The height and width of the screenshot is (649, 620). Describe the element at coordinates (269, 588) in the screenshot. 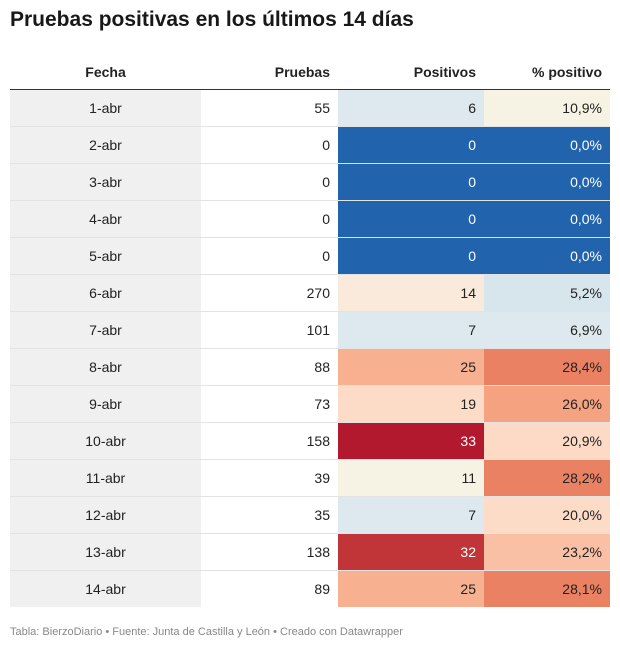

I see `cell-pruebas: 89` at that location.